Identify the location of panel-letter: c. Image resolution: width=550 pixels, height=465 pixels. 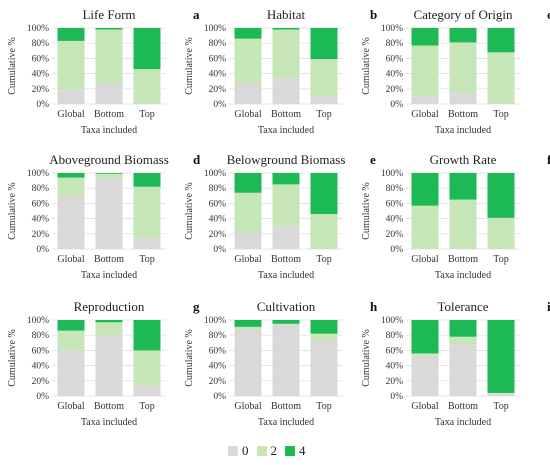
(548, 14).